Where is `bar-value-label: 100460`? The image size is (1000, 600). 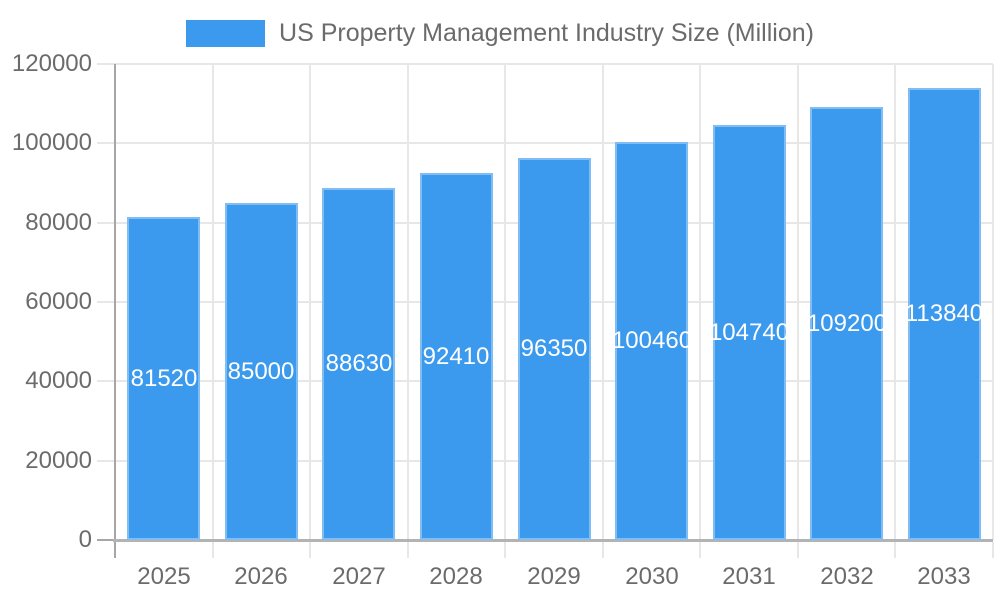
bar-value-label: 100460 is located at coordinates (652, 340).